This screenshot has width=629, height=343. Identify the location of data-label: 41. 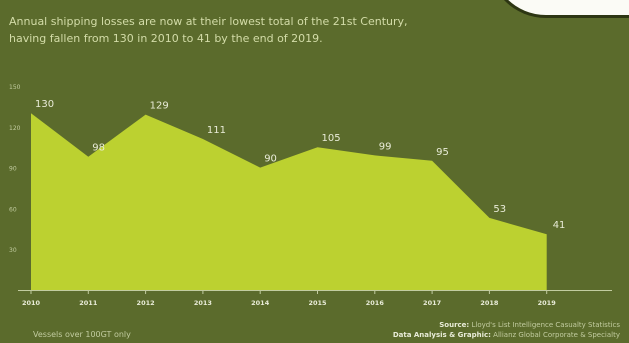
(559, 225).